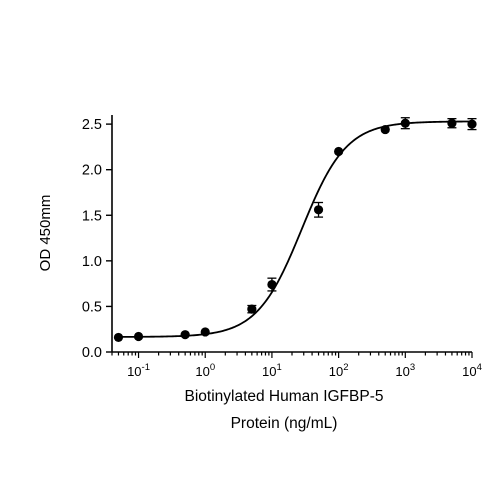 The width and height of the screenshot is (500, 500). I want to click on x-tick-label: 10³, so click(405, 370).